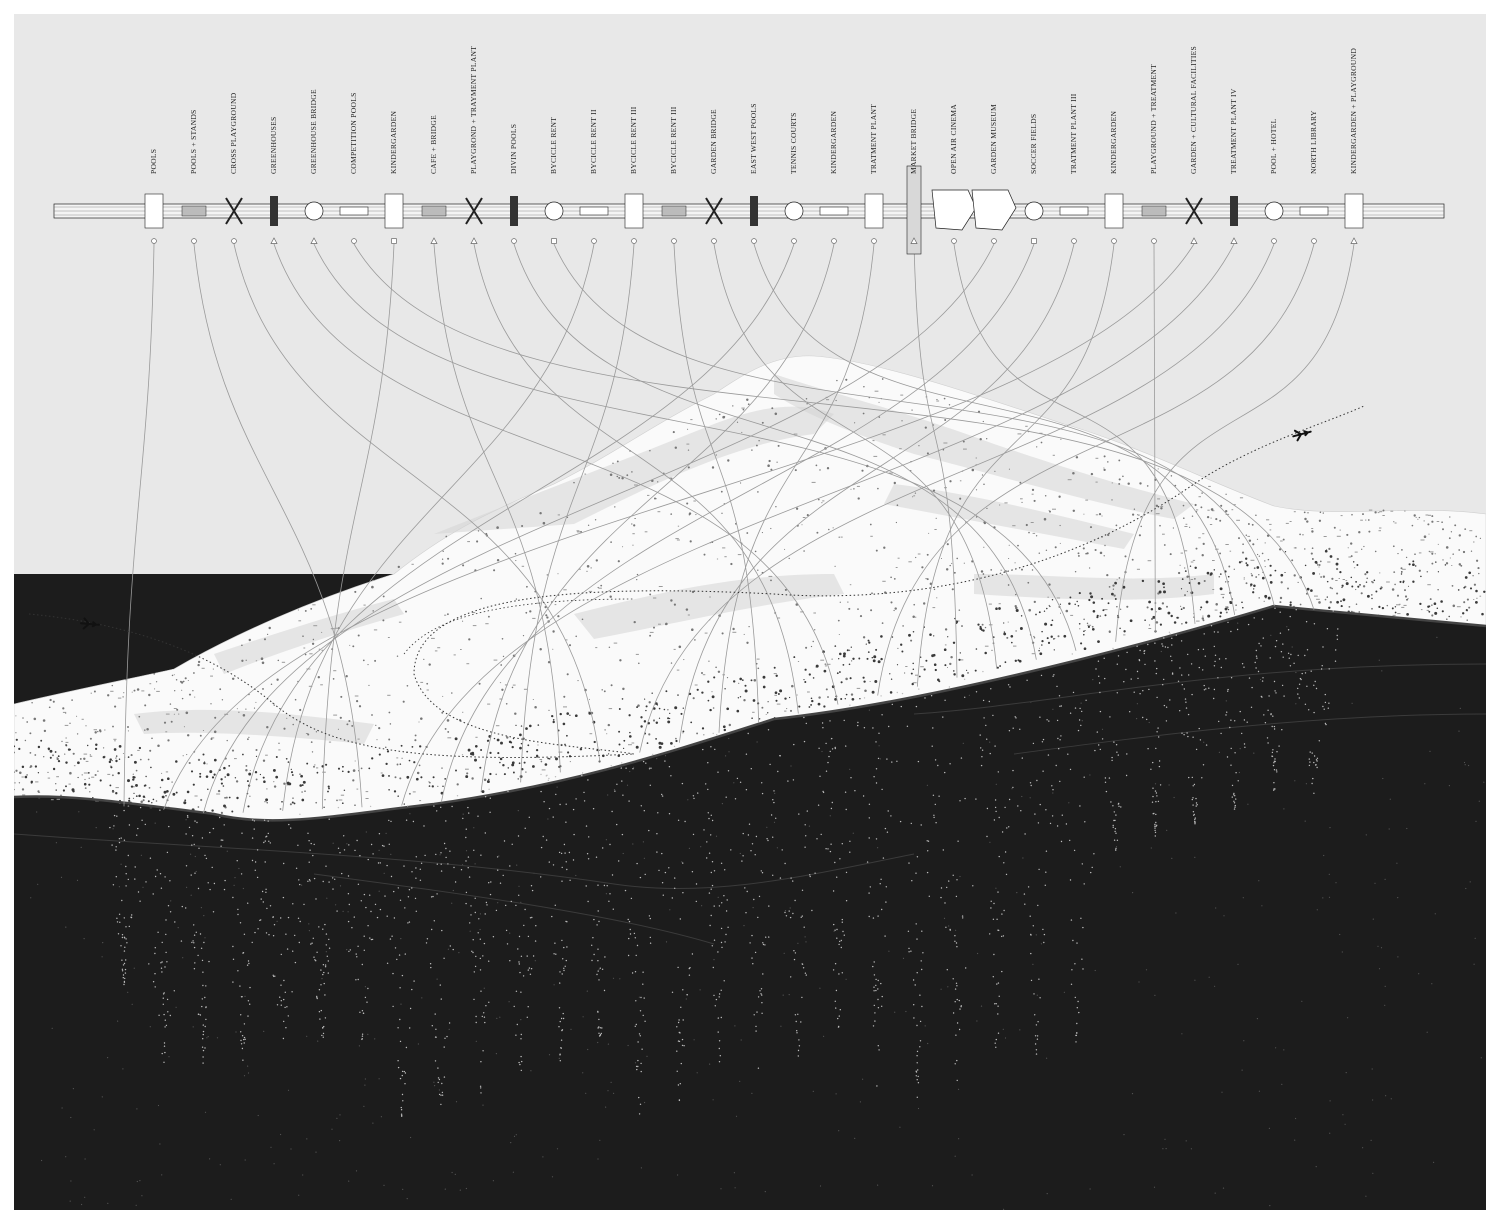 The width and height of the screenshot is (1500, 1222). Describe the element at coordinates (473, 109) in the screenshot. I see `program-label-text: PLAYGROND + TRAYMENT PLANT` at that location.